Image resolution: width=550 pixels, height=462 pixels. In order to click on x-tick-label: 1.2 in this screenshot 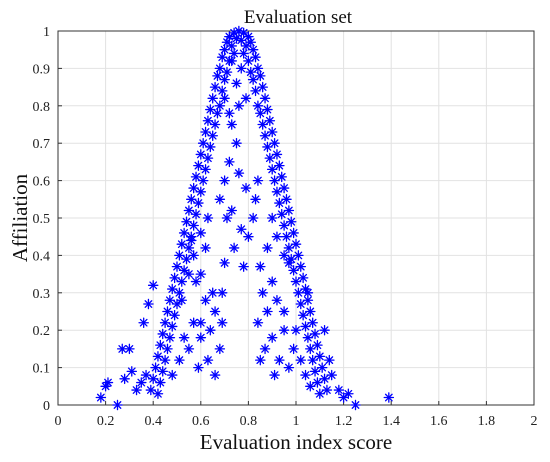, I will do `click(344, 421)`.